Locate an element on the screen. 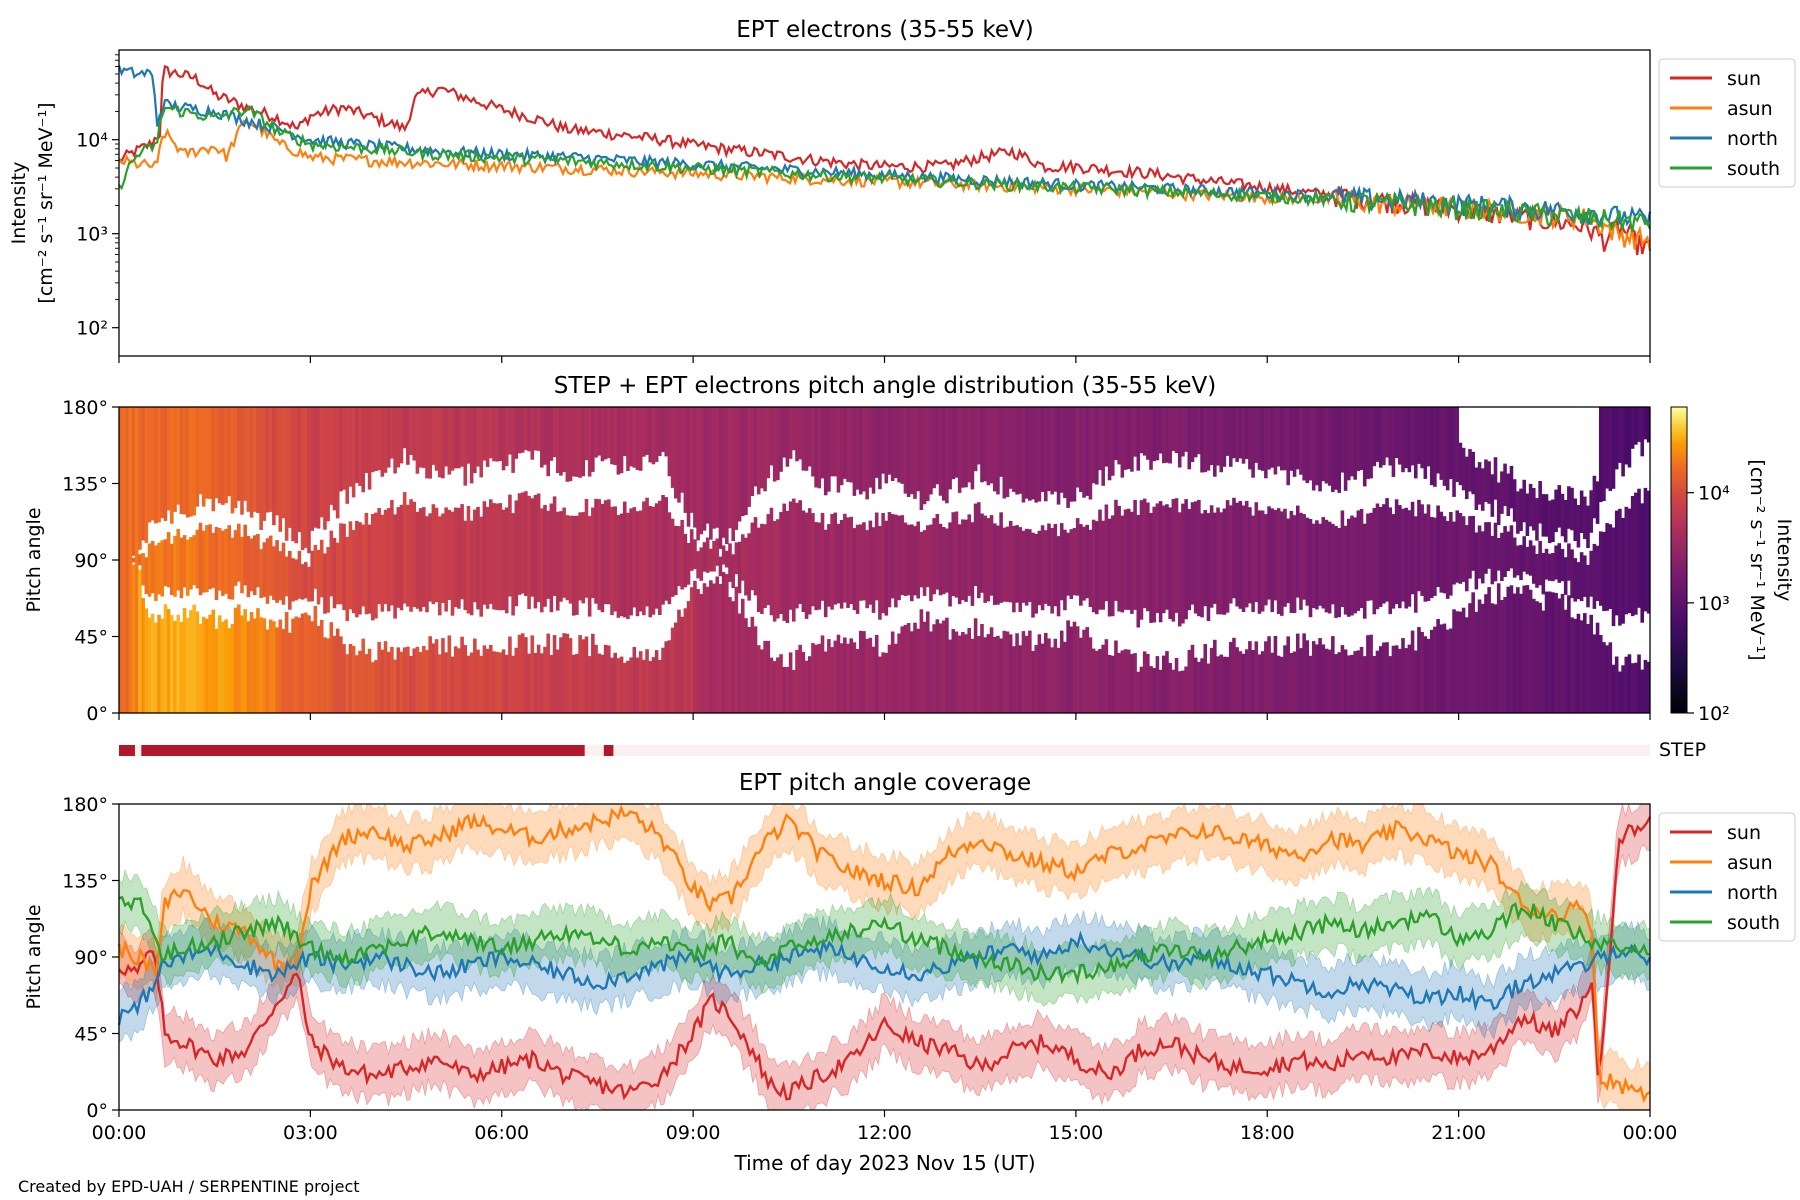 The width and height of the screenshot is (1800, 1200). panel1-ylabel-line2: [cm⁻² s⁻¹ sr⁻¹ MeV⁻¹] is located at coordinates (46, 202).